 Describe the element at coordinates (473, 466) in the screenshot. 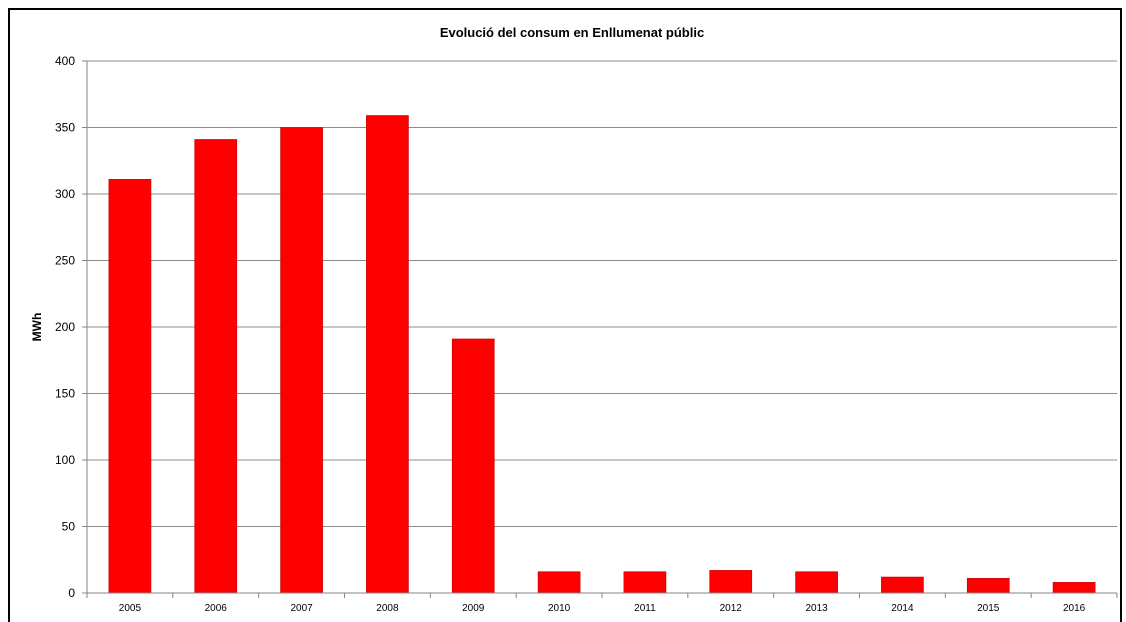

I see `bar-2009` at that location.